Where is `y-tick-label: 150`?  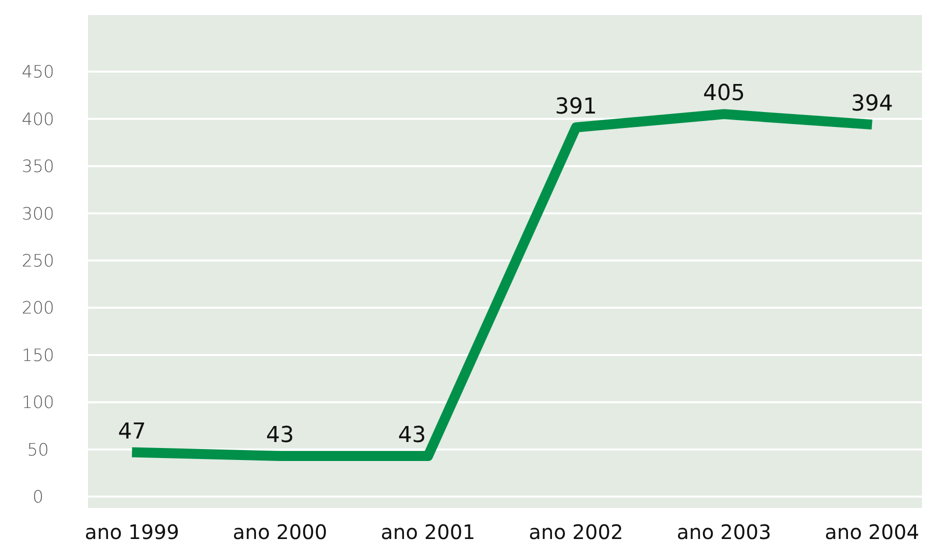 y-tick-label: 150 is located at coordinates (38, 356).